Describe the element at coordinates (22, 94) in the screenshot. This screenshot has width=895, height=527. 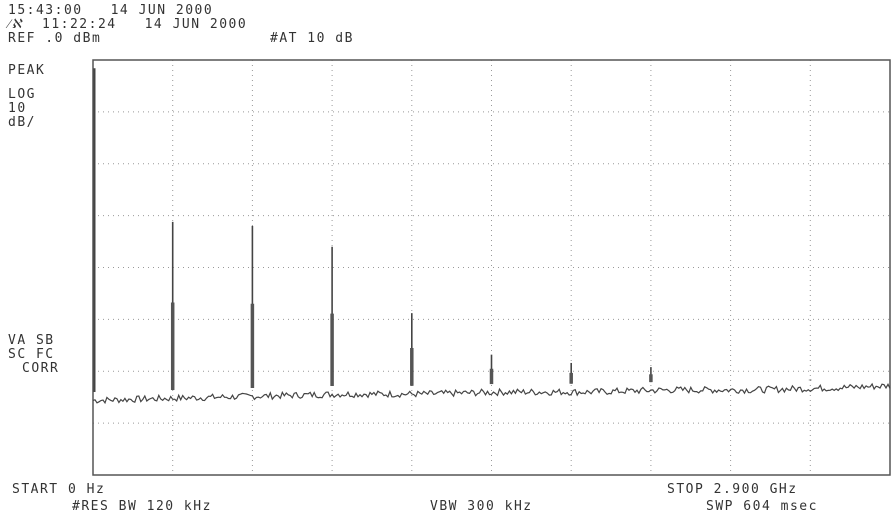
I see `scale-mode-label: LOG` at that location.